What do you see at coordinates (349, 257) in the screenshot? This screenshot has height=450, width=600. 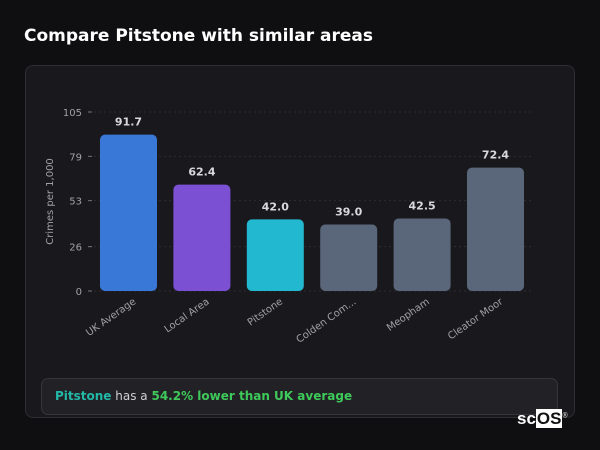 I see `bar-colden-com-` at bounding box center [349, 257].